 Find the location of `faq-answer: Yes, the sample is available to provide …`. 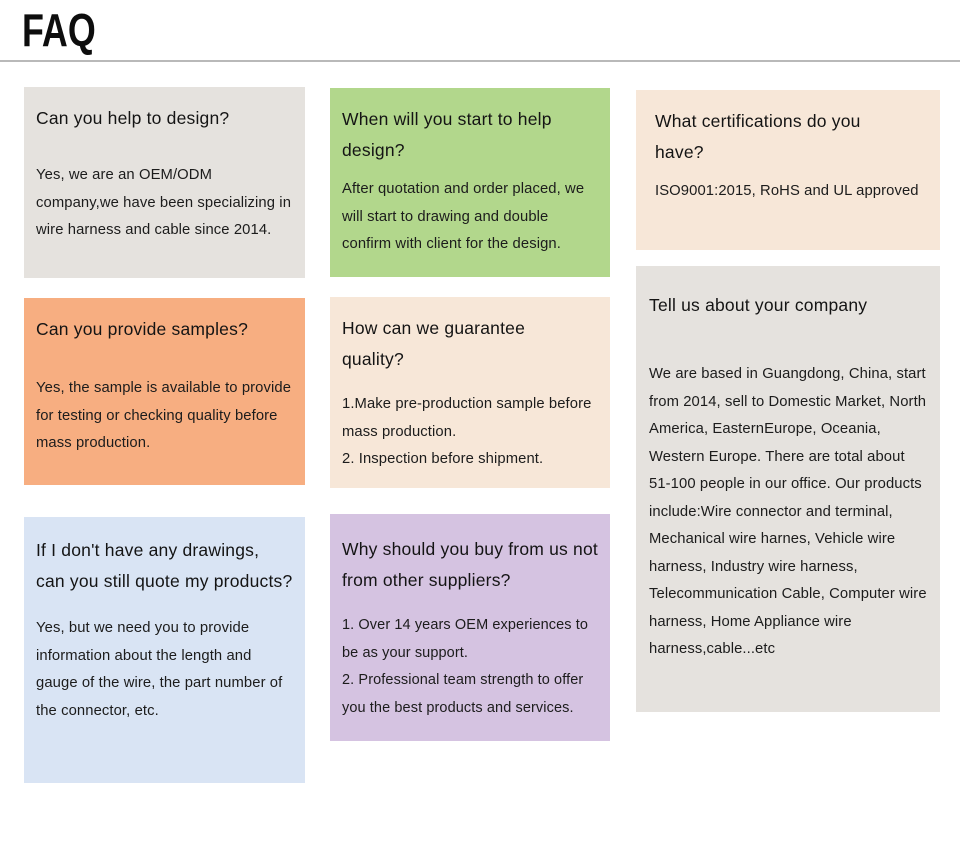

faq-answer: Yes, the sample is available to provide … is located at coordinates (164, 415).